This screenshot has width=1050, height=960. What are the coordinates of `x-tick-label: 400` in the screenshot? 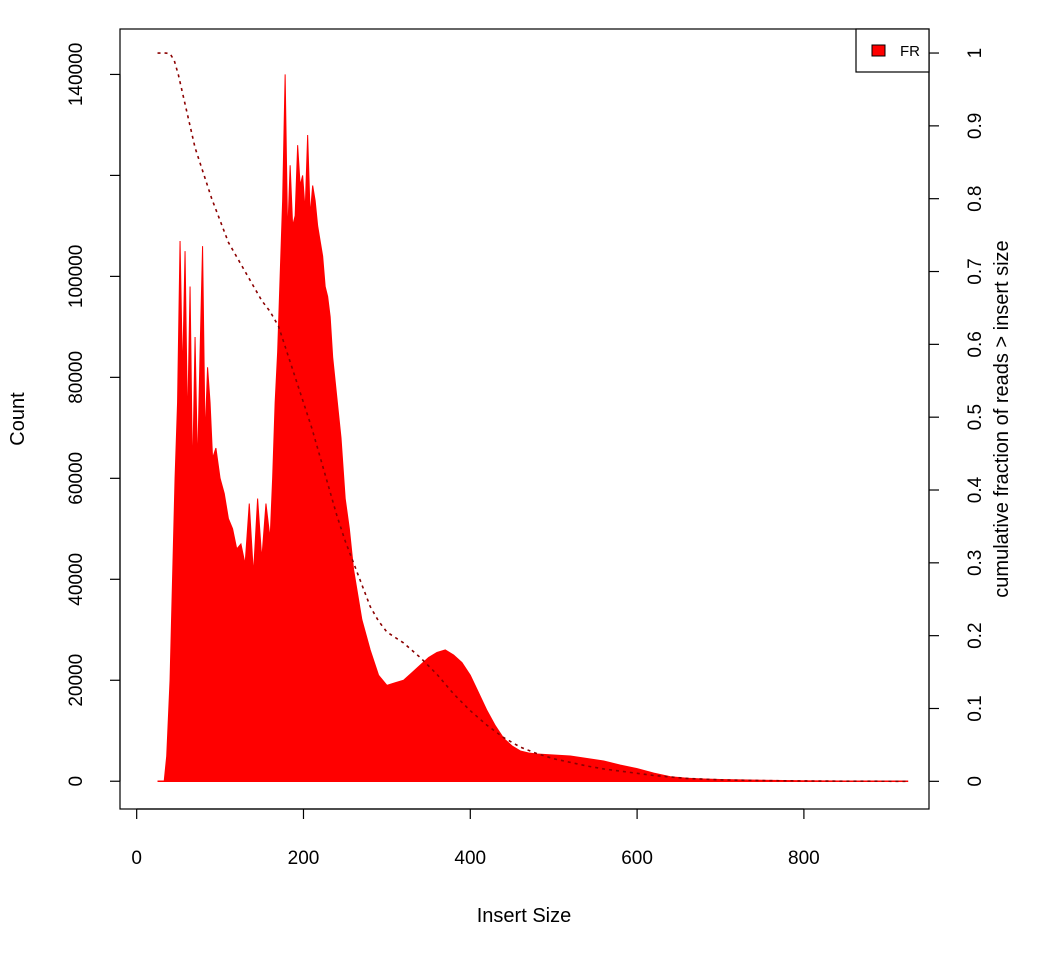 It's located at (470, 858).